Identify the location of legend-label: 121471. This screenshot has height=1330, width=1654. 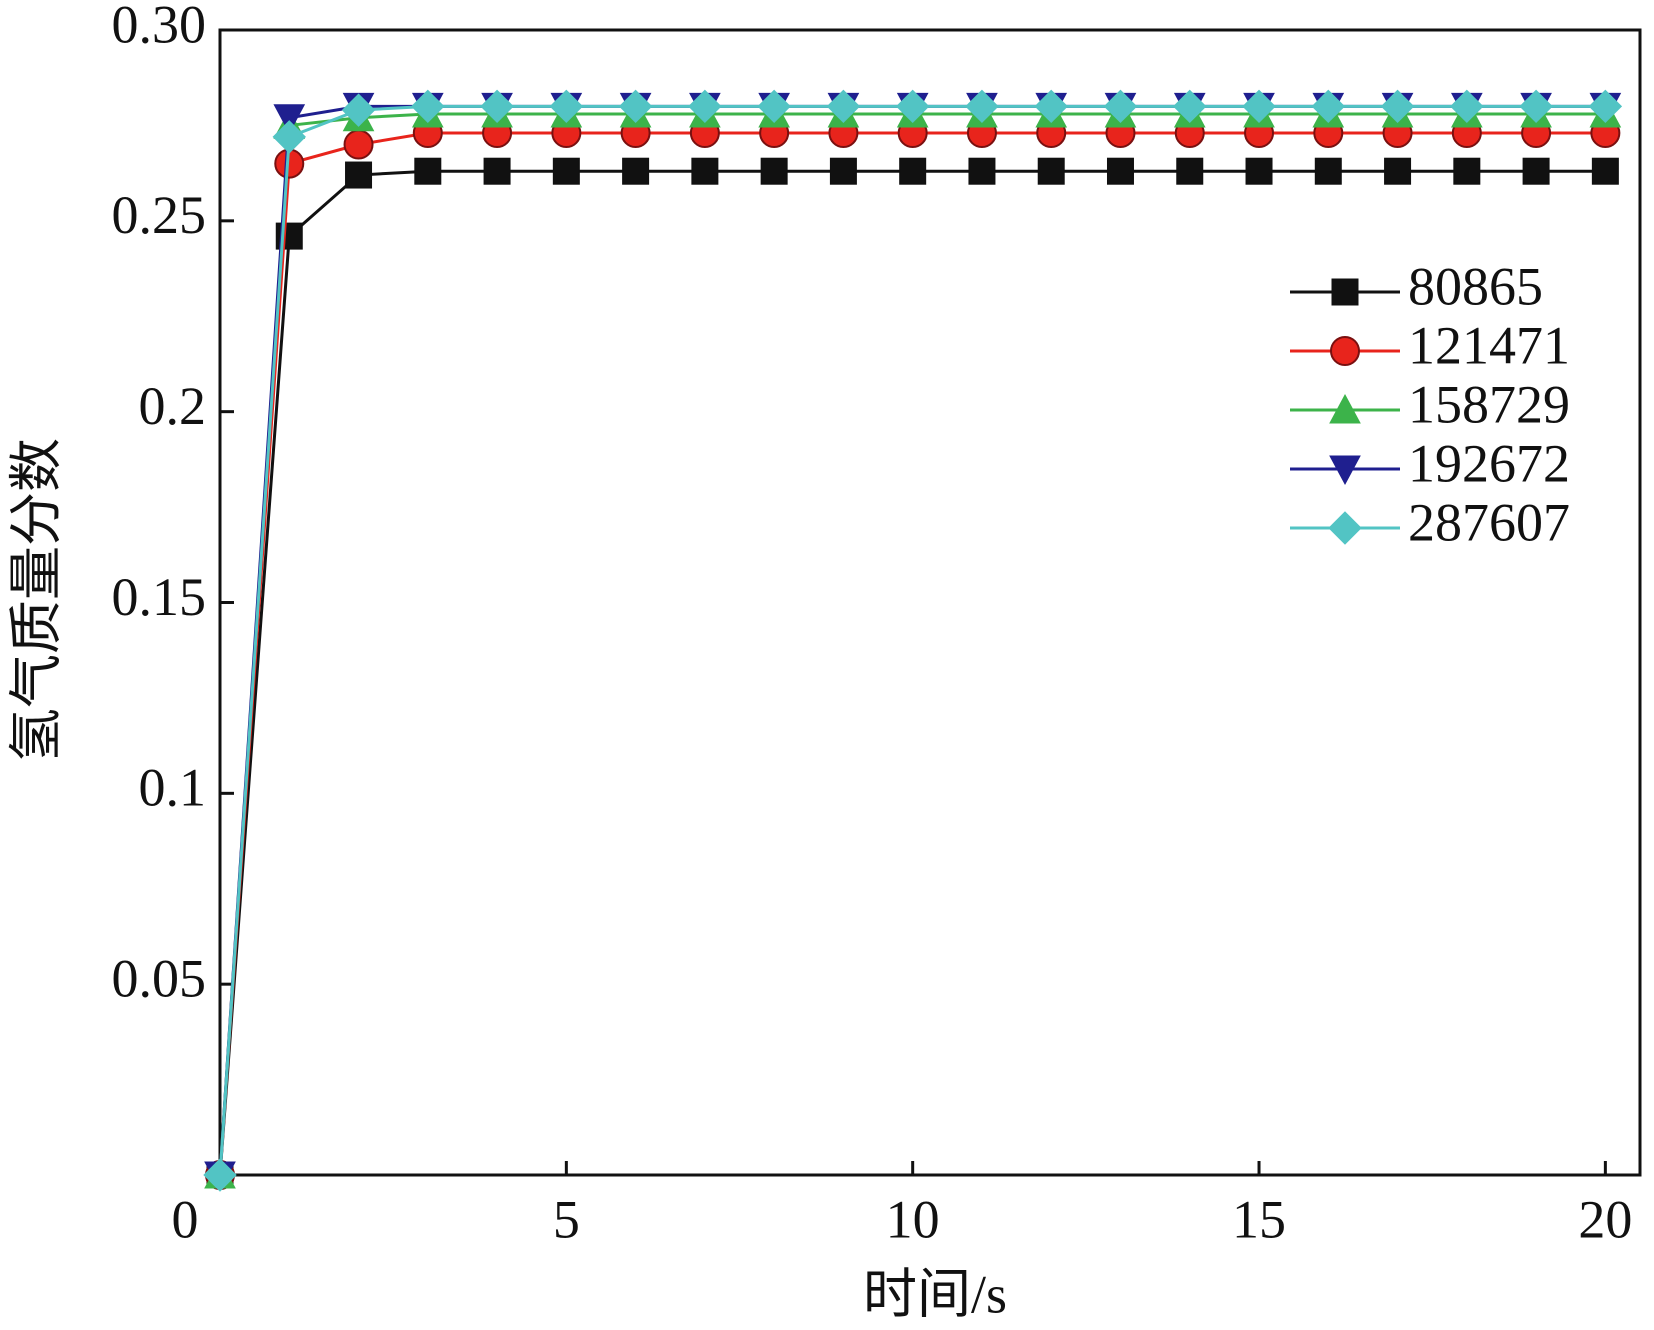
(1489, 345).